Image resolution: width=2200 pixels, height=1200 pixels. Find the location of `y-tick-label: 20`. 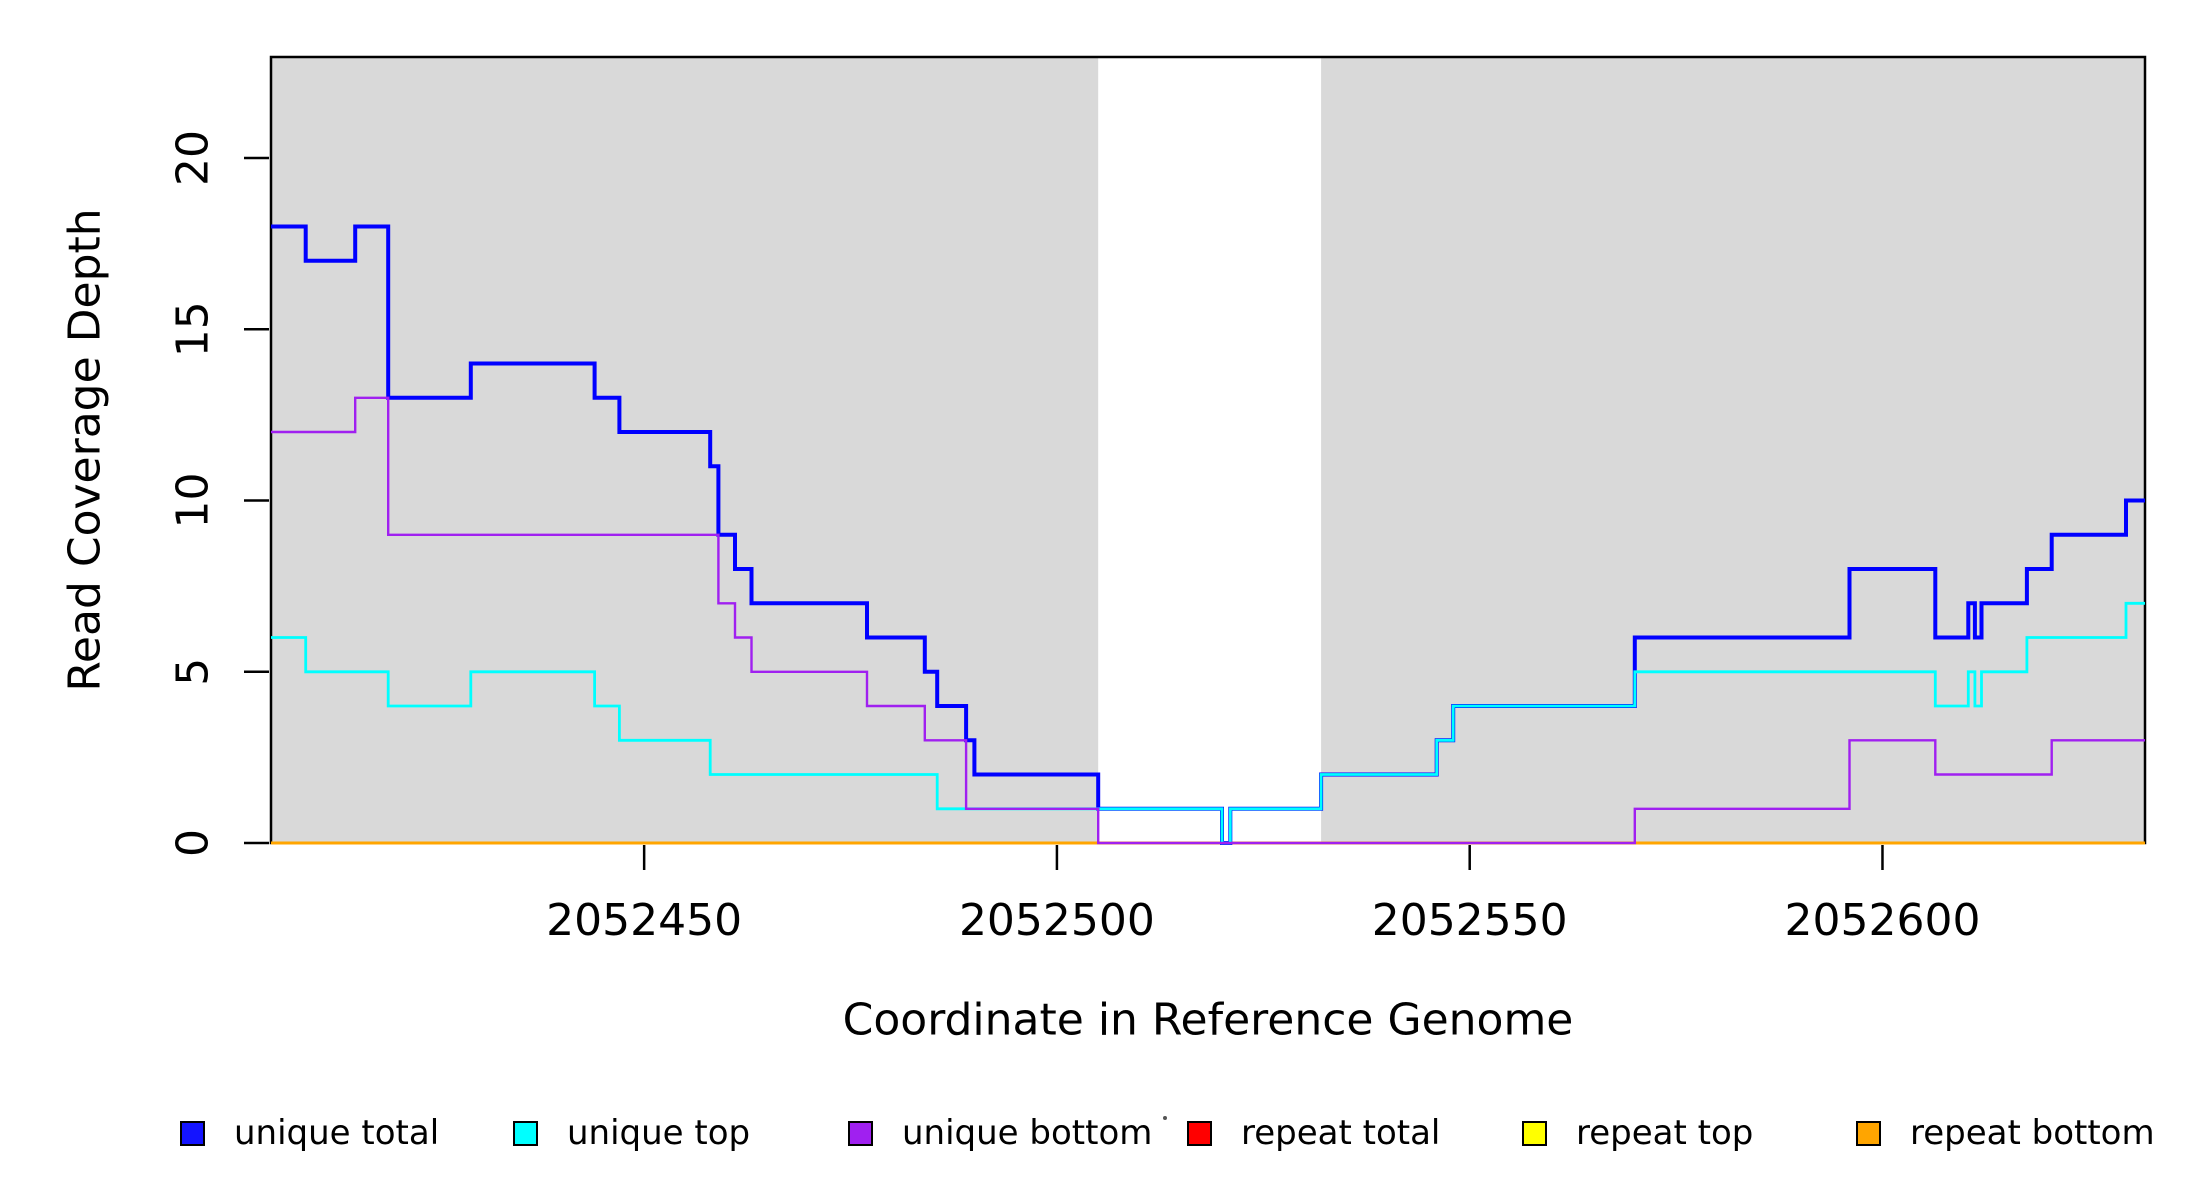

y-tick-label: 20 is located at coordinates (193, 158).